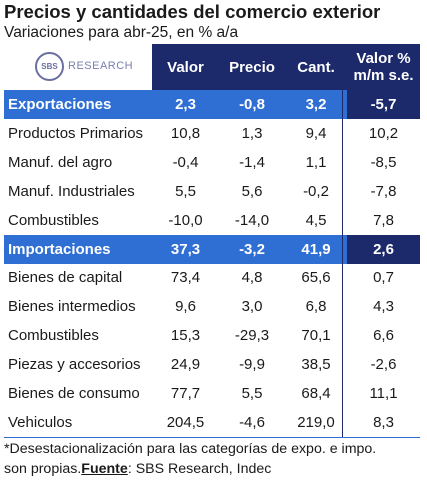 The height and width of the screenshot is (481, 427). Describe the element at coordinates (212, 422) in the screenshot. I see `table-row: Vehiculos 204,5 -4,6 219,0 8,3` at that location.